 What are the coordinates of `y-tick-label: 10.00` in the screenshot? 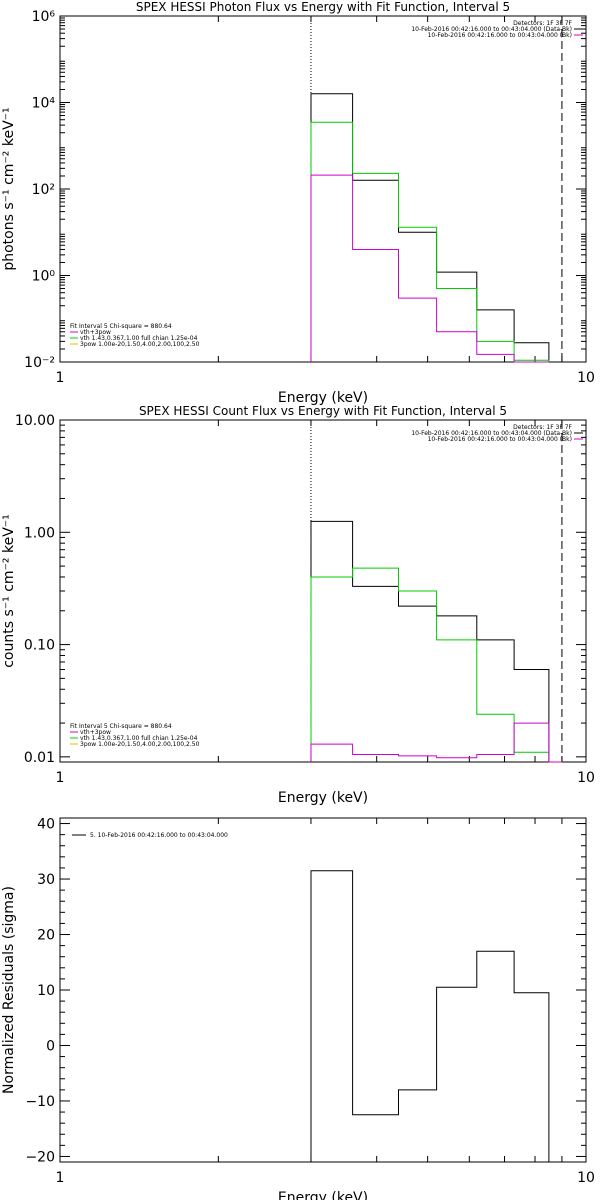 It's located at (35, 421).